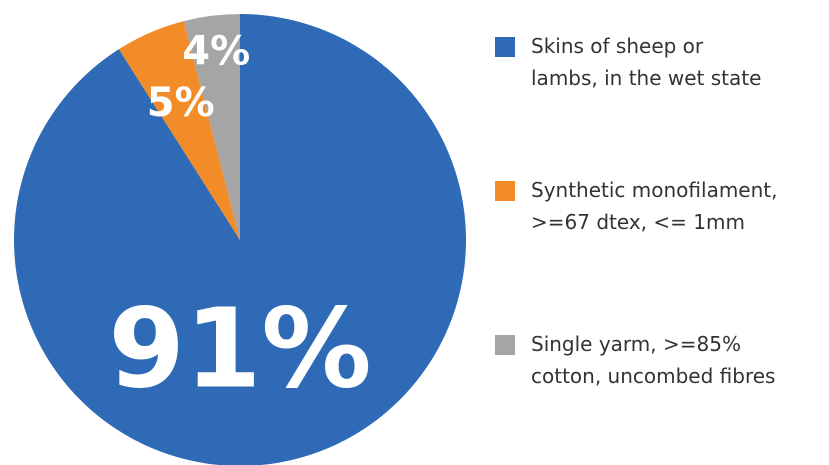 Image resolution: width=829 pixels, height=465 pixels. What do you see at coordinates (216, 52) in the screenshot?
I see `slice-label: 4%` at bounding box center [216, 52].